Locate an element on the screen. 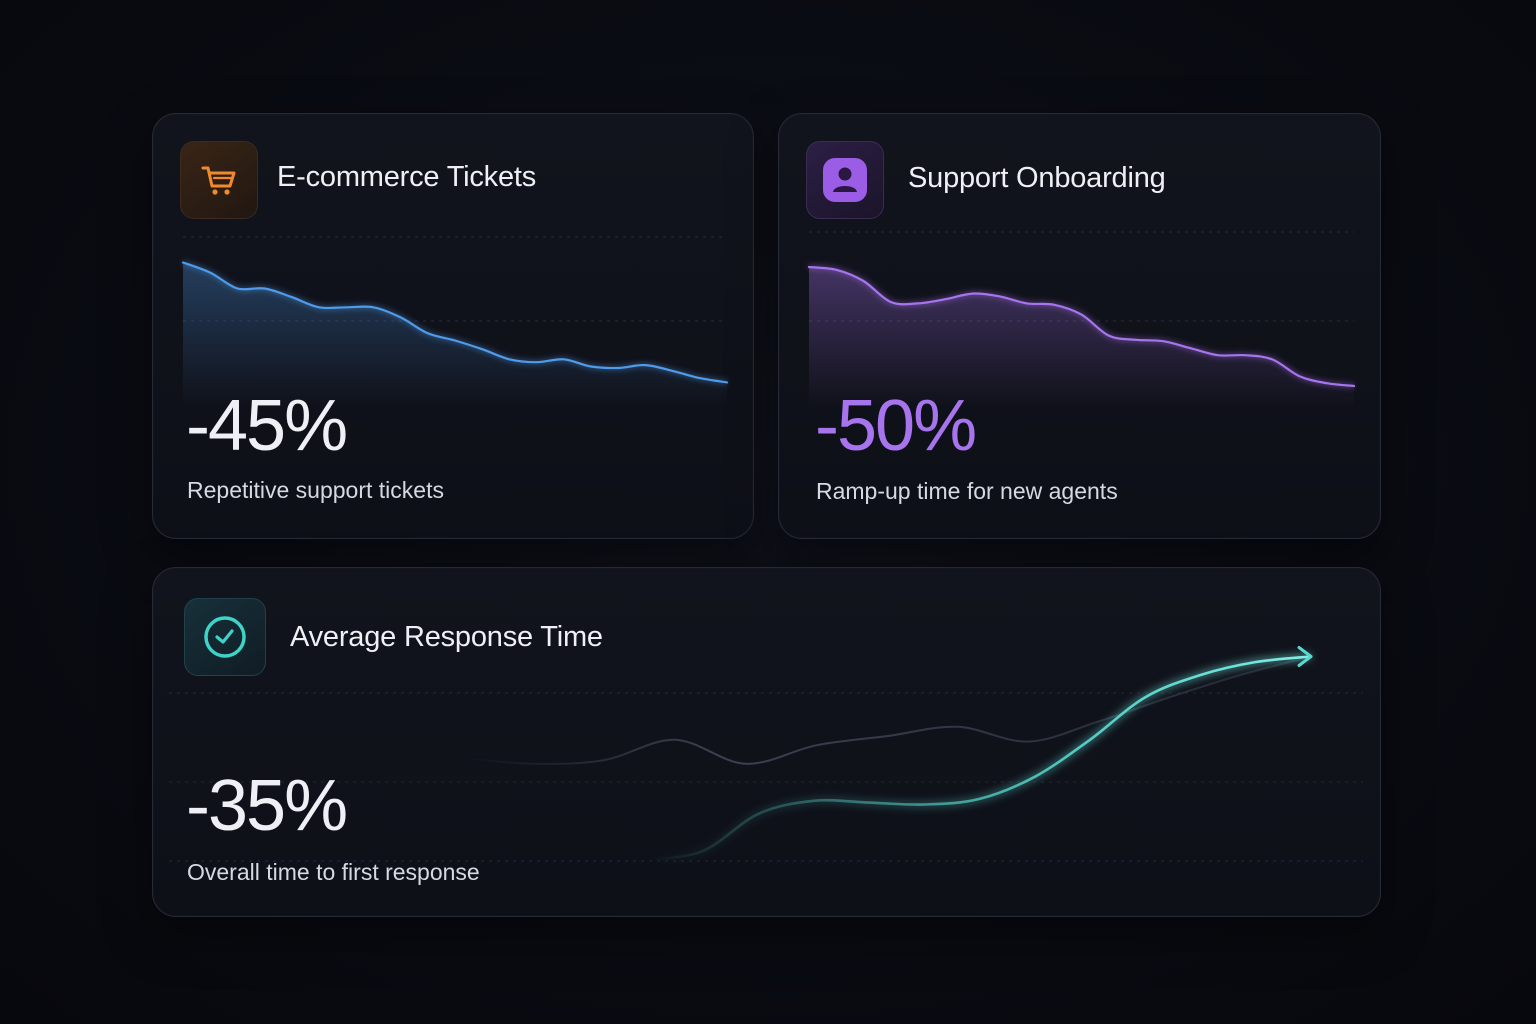  card-title: E-commerce Tickets is located at coordinates (407, 177).